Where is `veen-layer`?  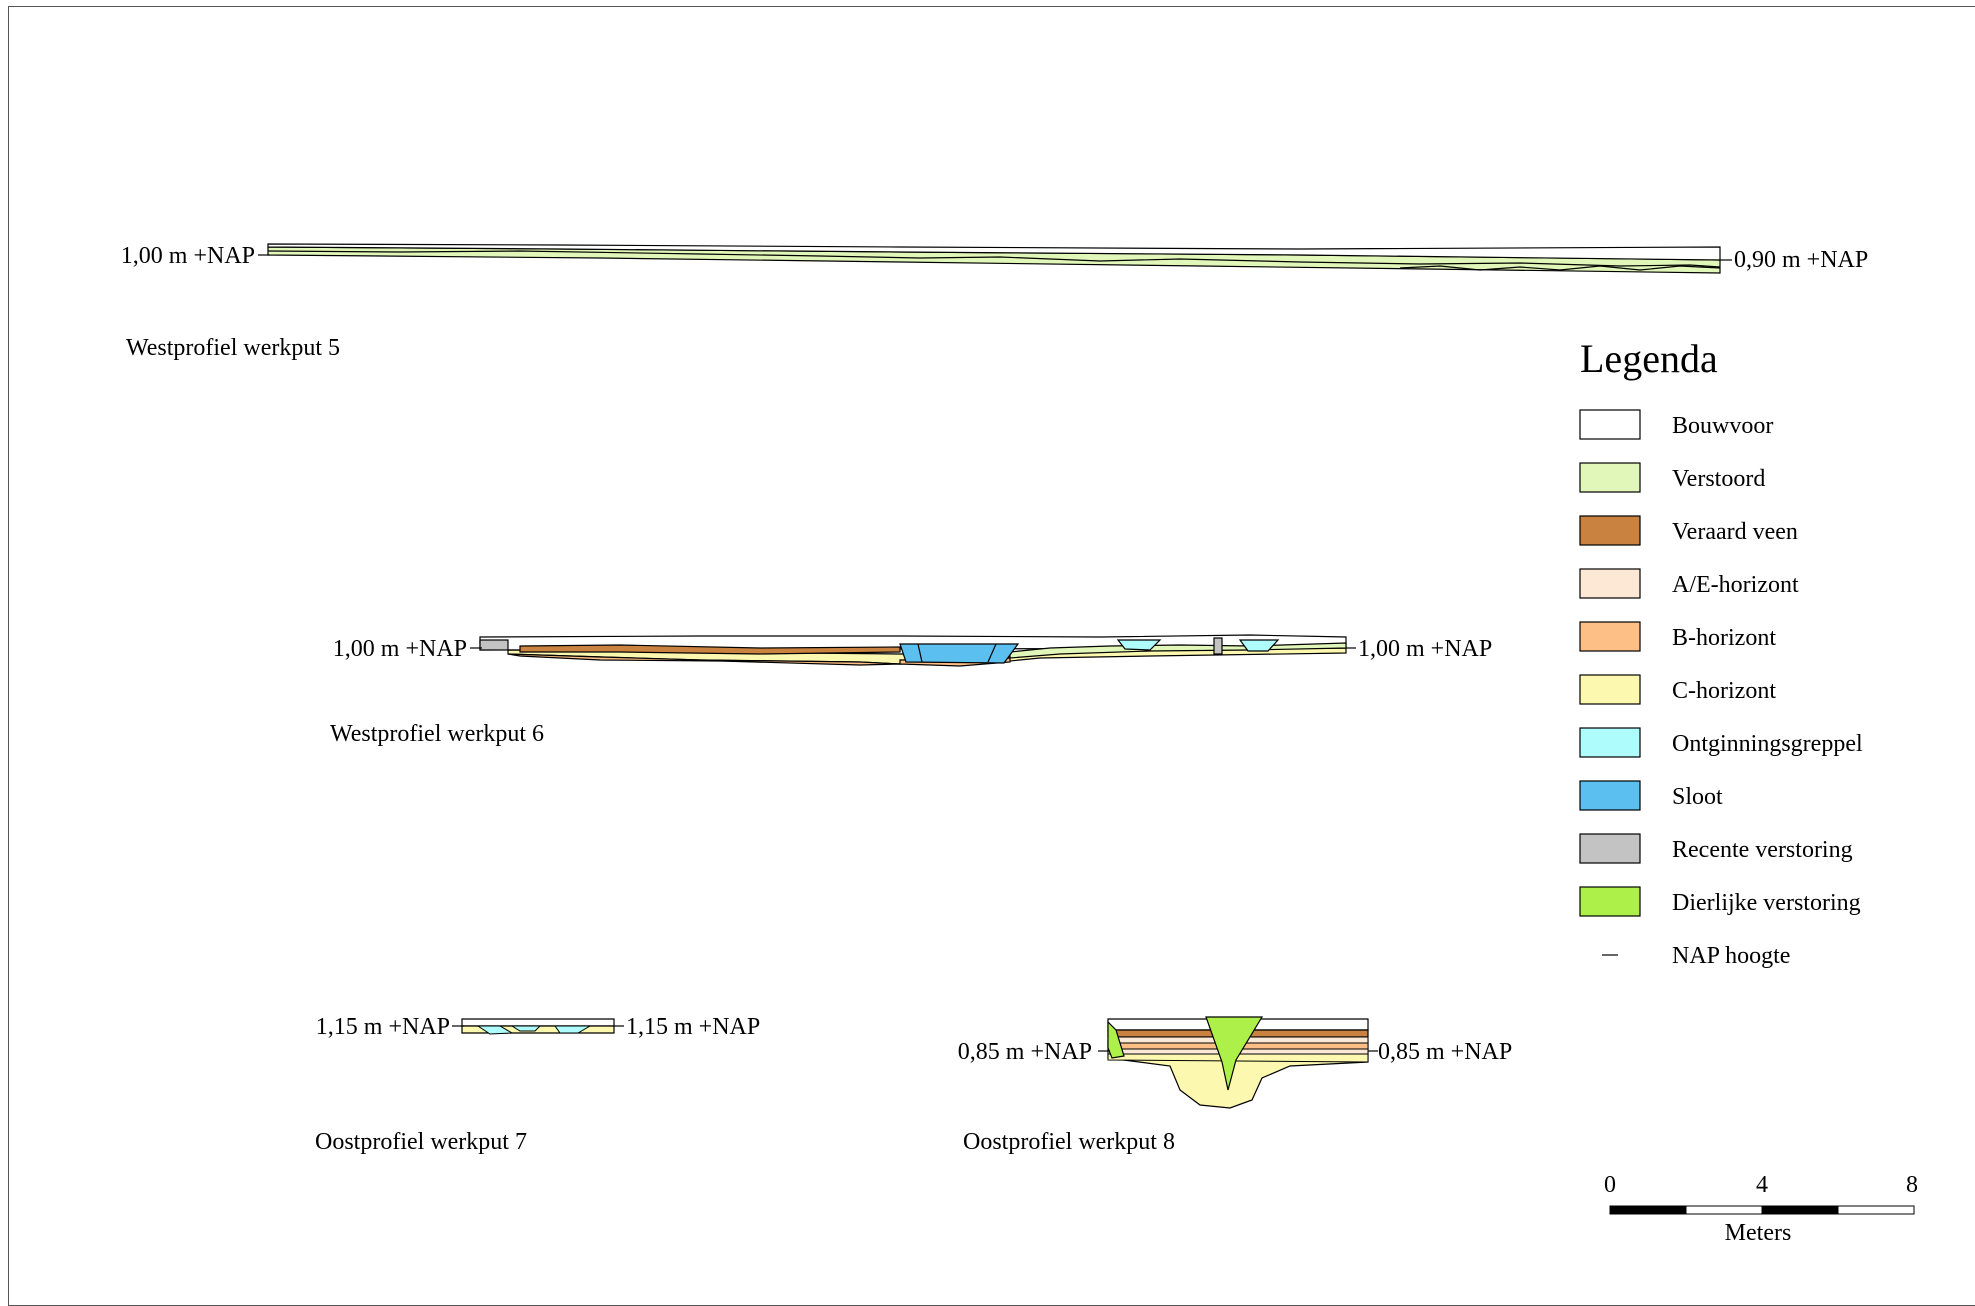 veen-layer is located at coordinates (710, 649).